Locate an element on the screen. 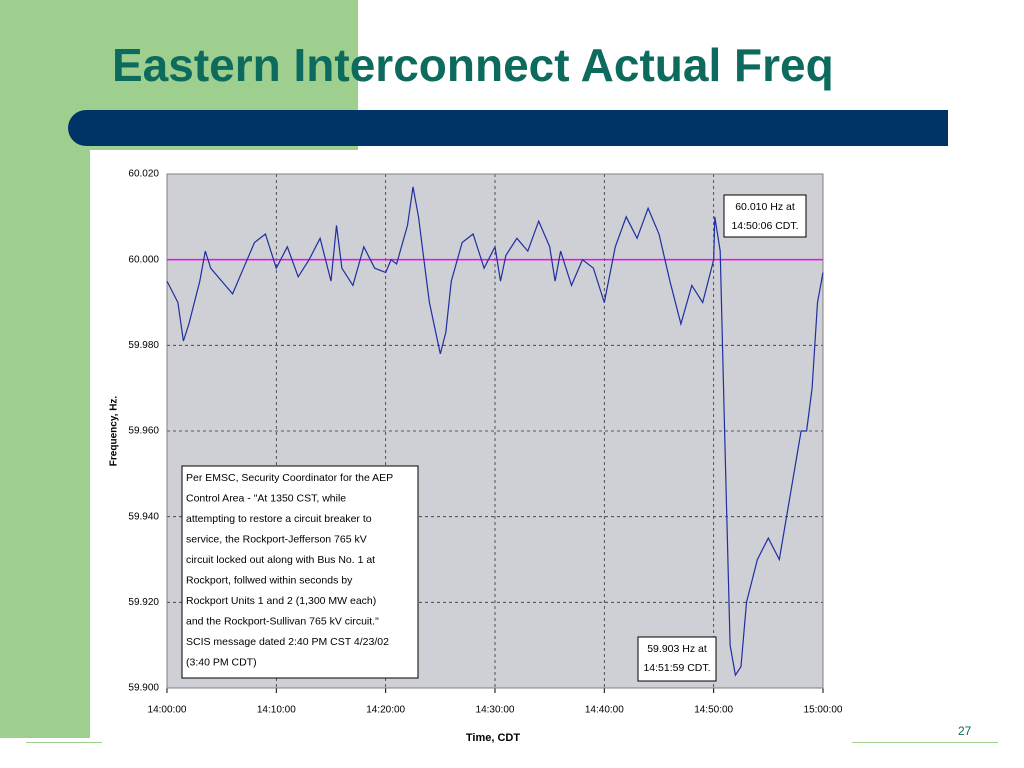  annotation-text: 14:50:06 CDT. is located at coordinates (764, 226).